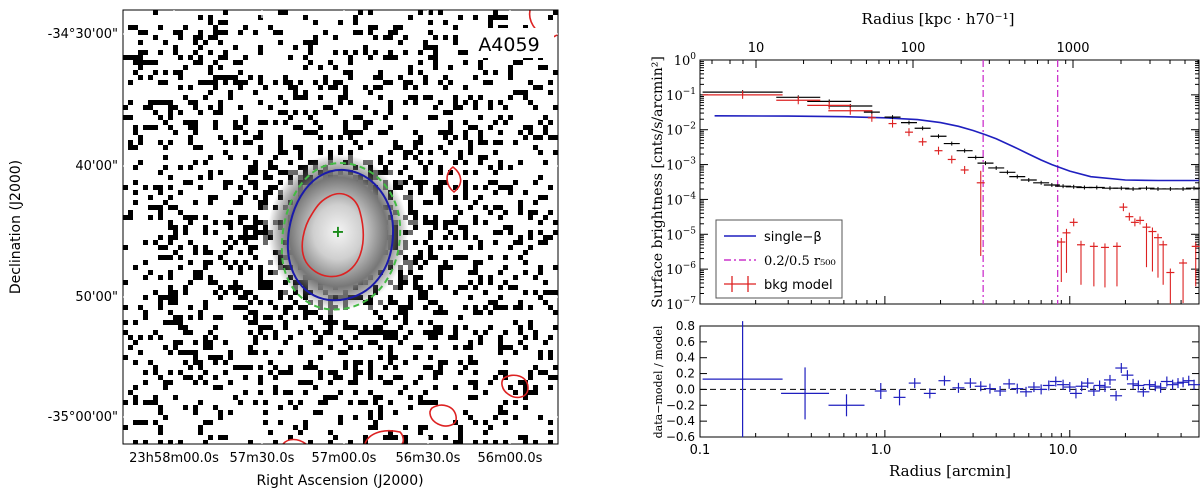  What do you see at coordinates (428, 458) in the screenshot?
I see `ra-tick-label: 56m30.0s` at bounding box center [428, 458].